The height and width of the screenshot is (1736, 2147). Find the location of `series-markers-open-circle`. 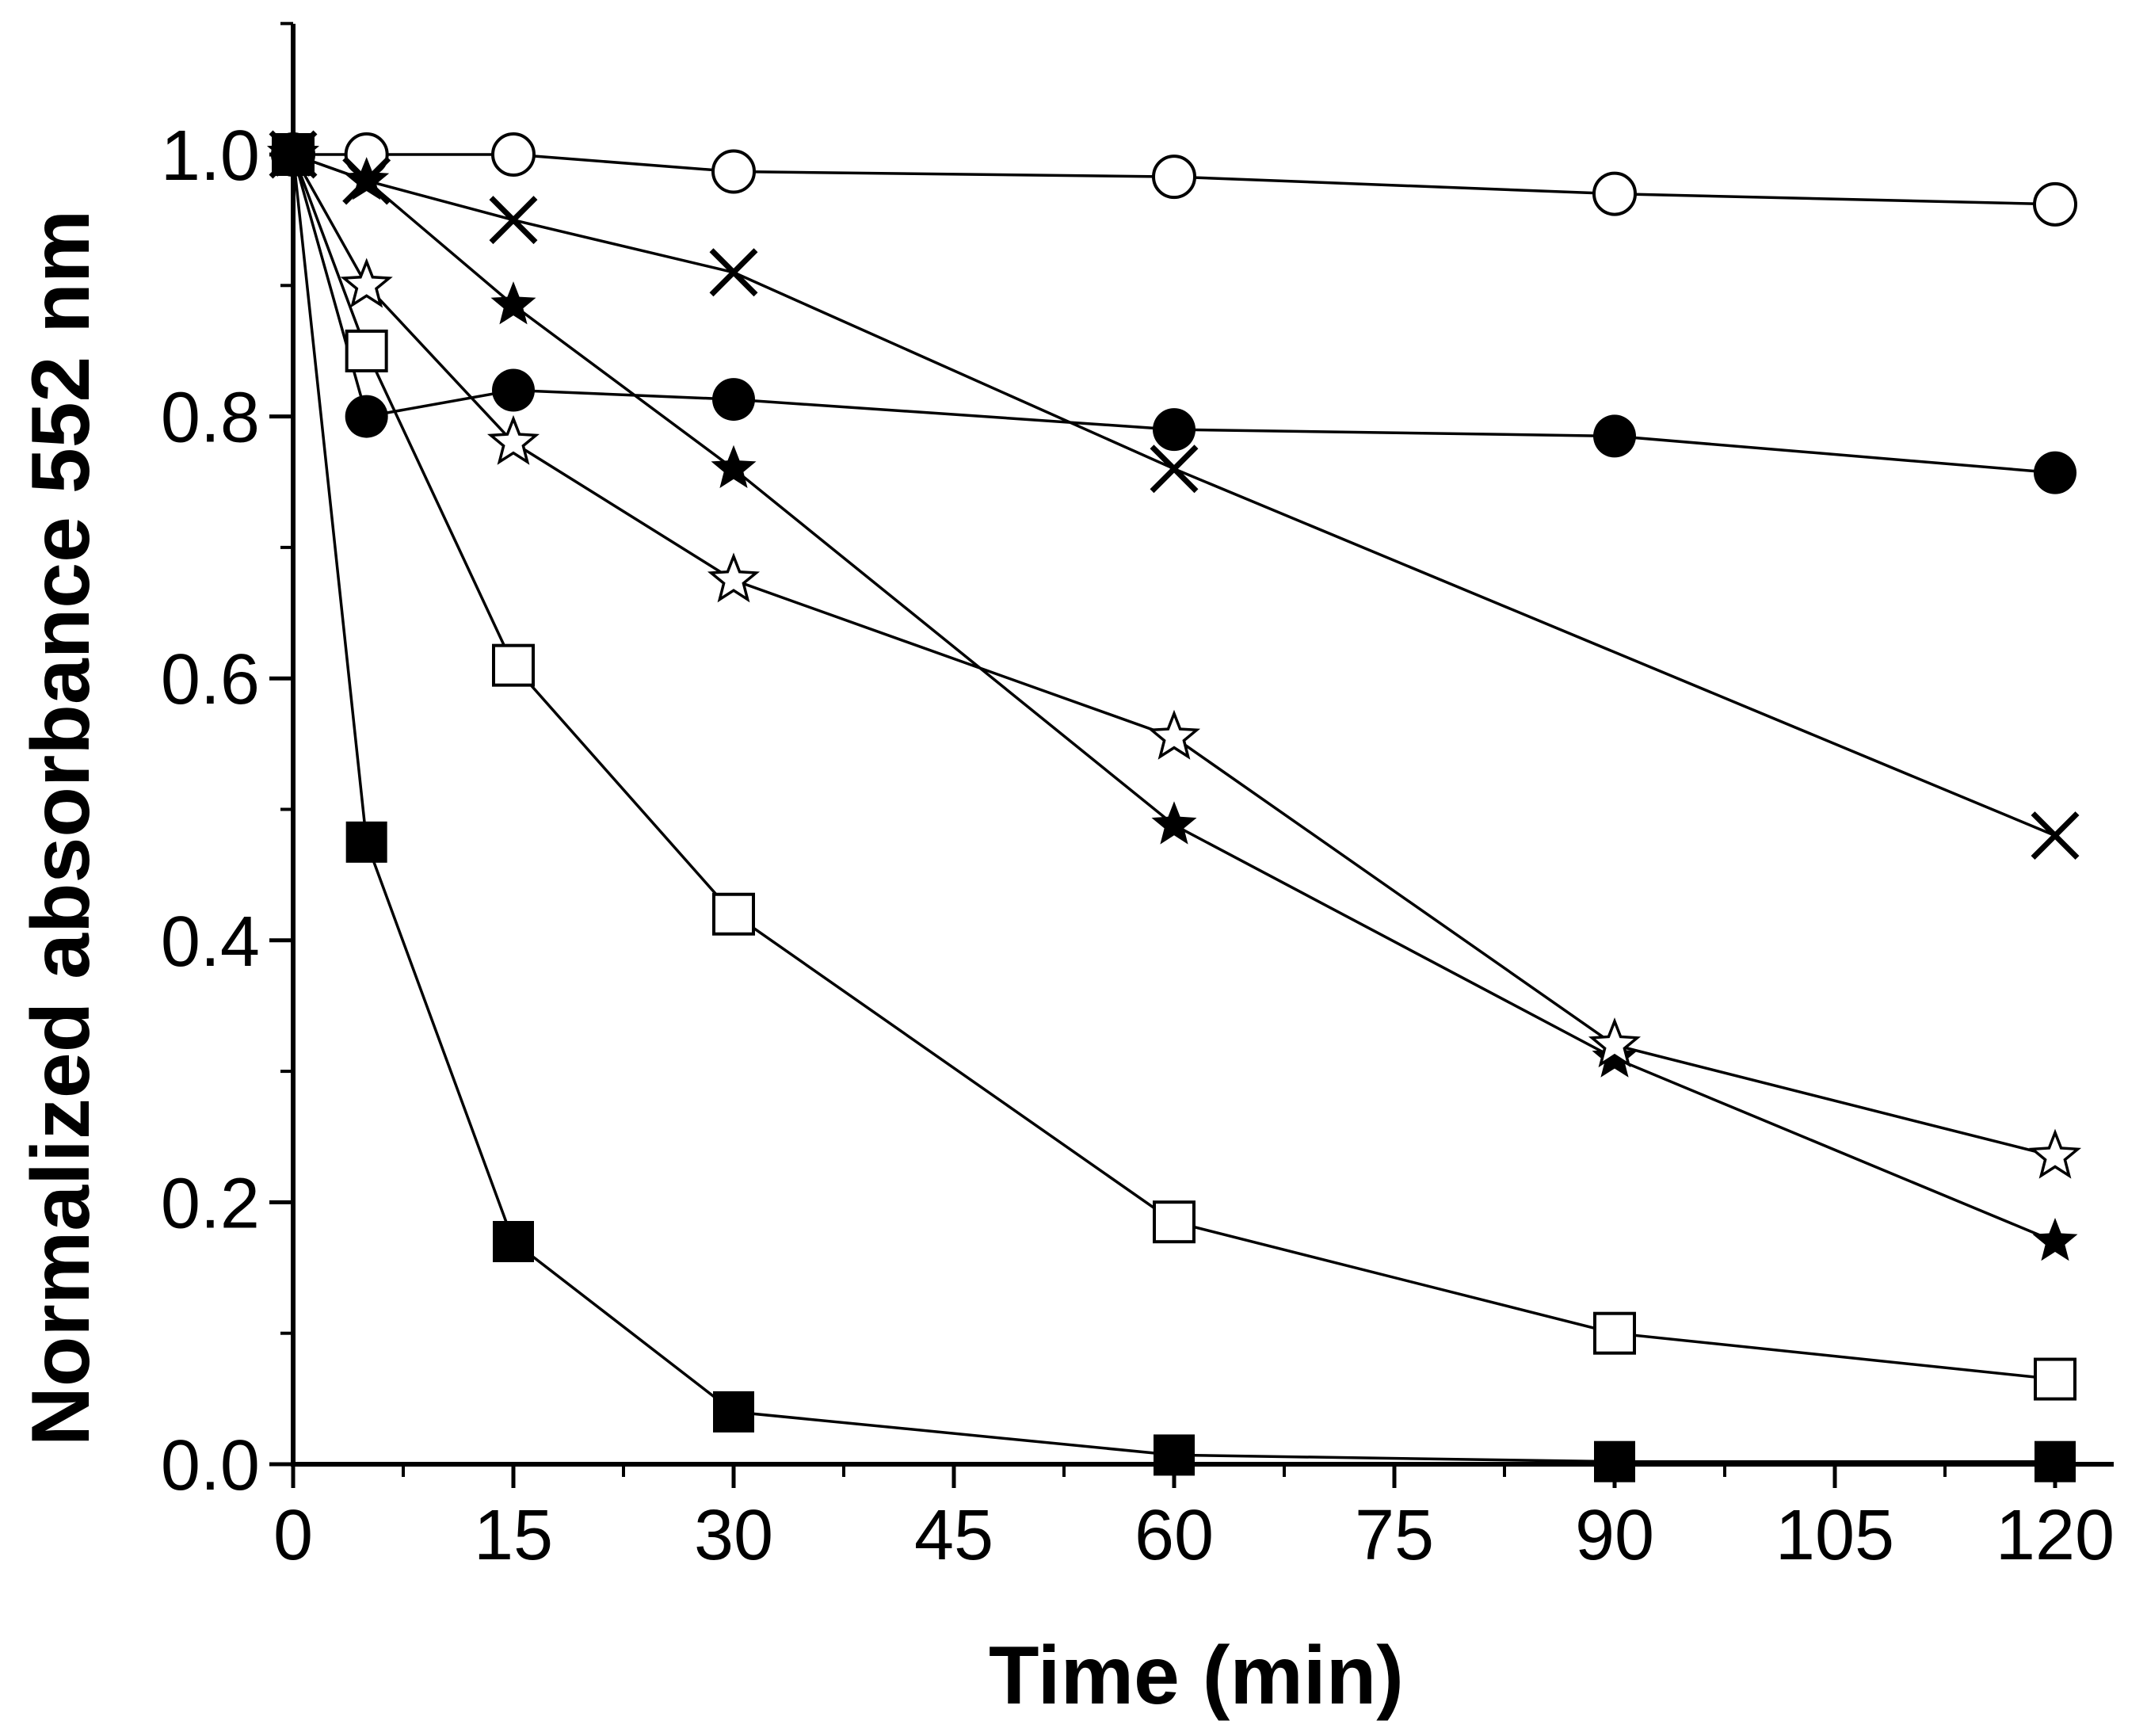

series-markers-open-circle is located at coordinates (1174, 179).